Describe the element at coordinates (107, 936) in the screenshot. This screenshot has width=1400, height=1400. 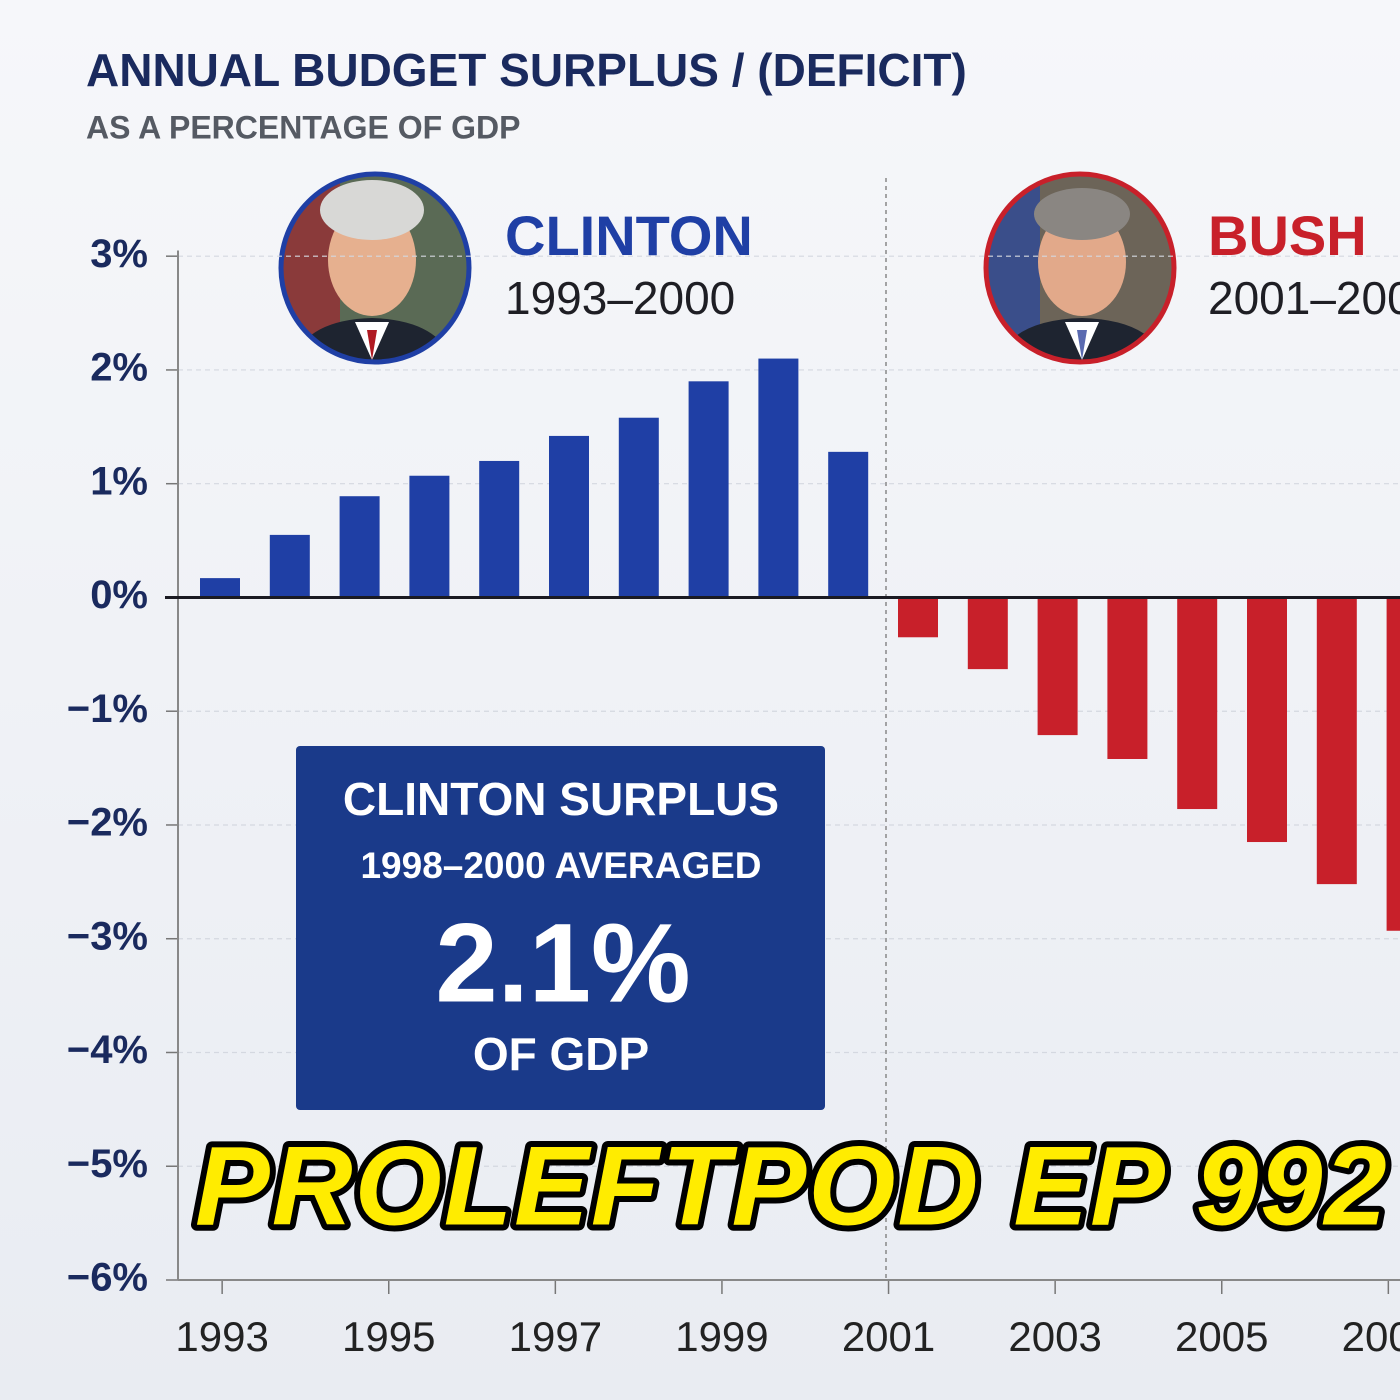
I see `y-tick-label: −3%` at that location.